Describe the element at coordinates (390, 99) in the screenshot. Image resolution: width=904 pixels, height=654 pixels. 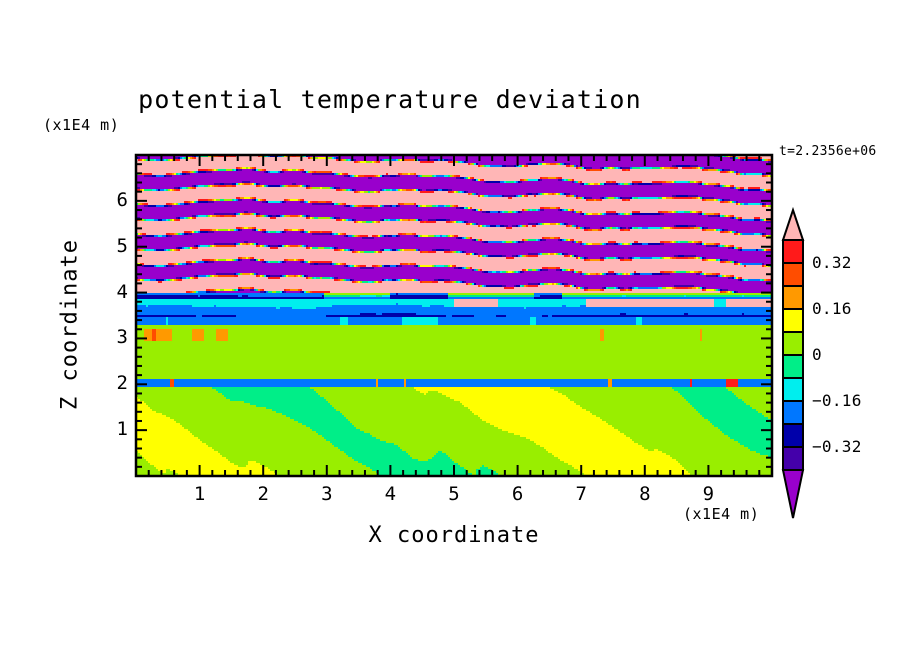
I see `page-title: potential temperature deviation` at that location.